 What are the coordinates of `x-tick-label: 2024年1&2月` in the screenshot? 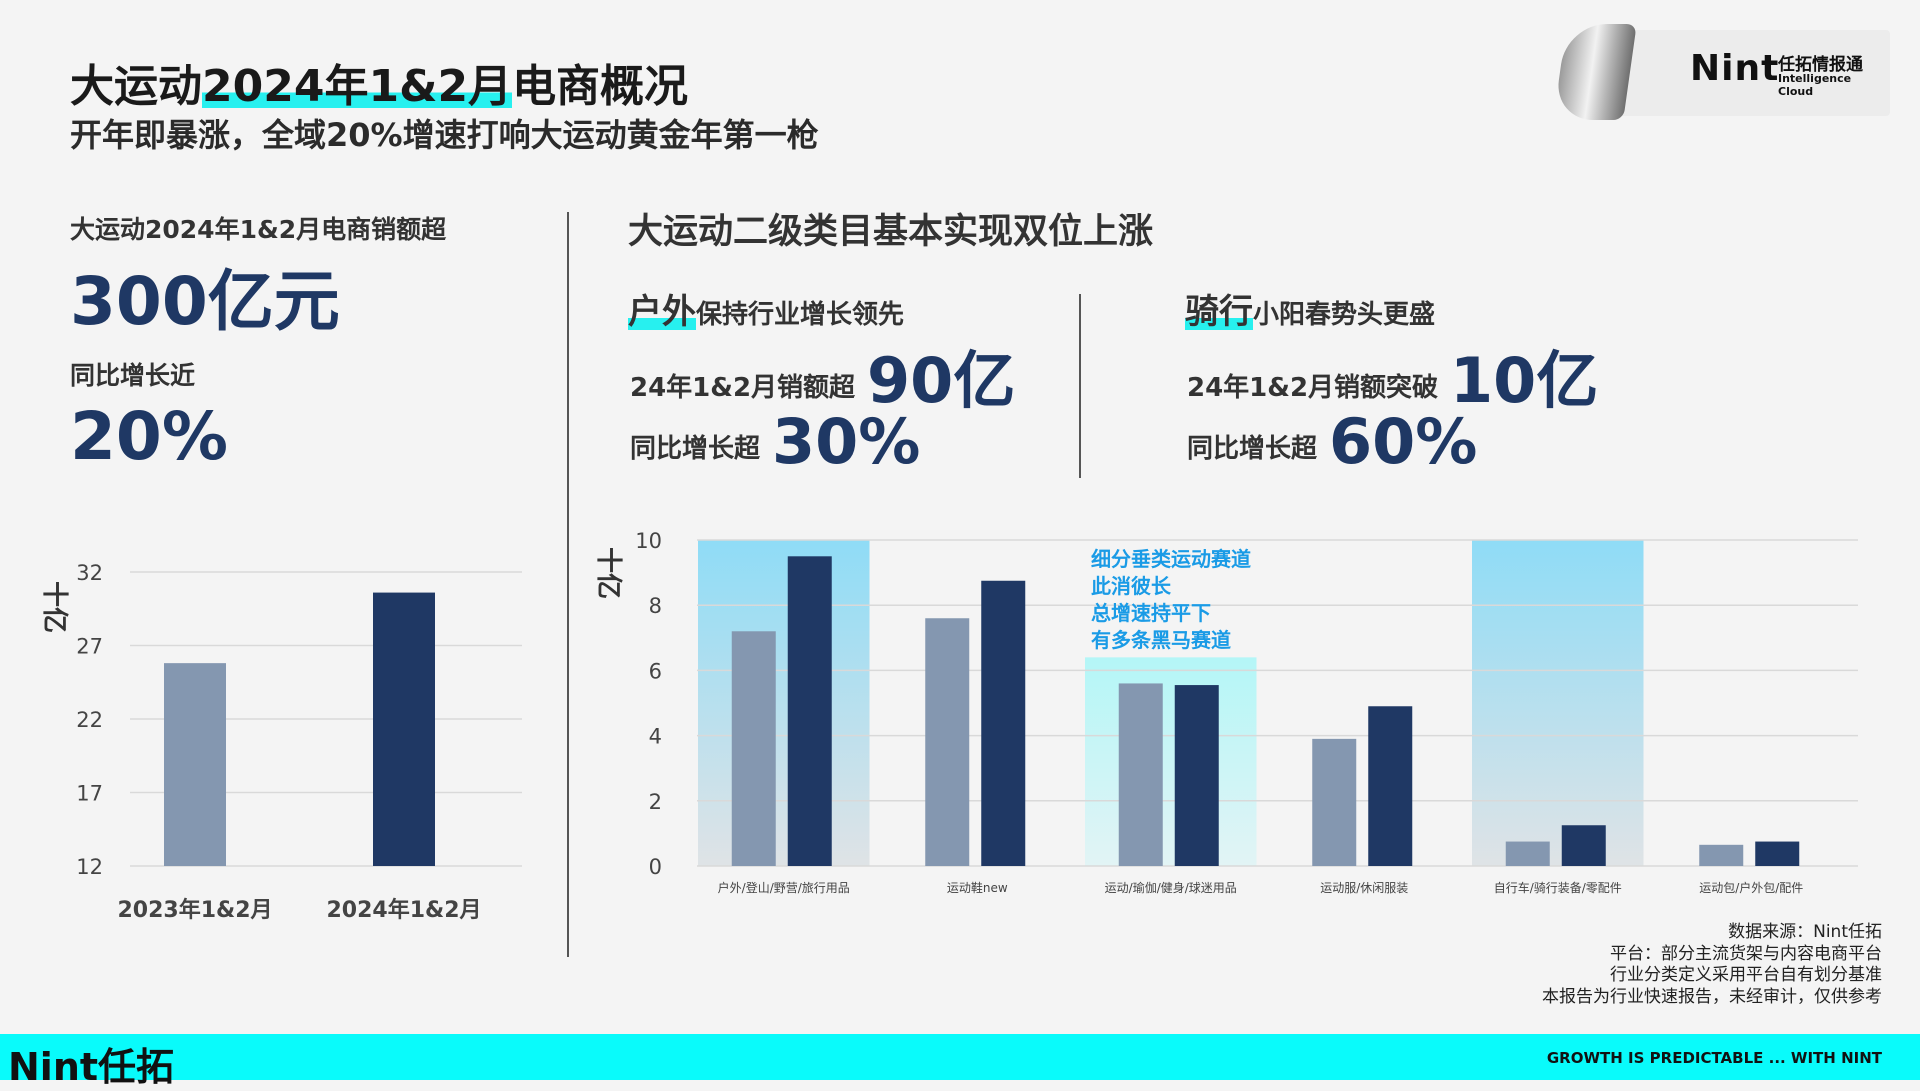 It's located at (403, 910).